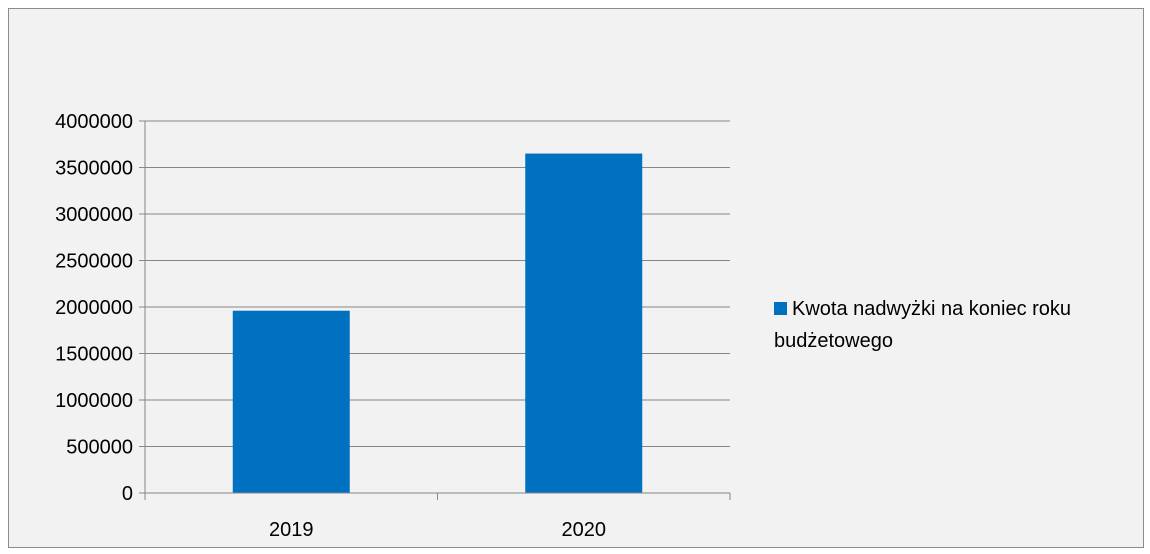 The height and width of the screenshot is (554, 1150). What do you see at coordinates (291, 401) in the screenshot?
I see `bar-2019` at bounding box center [291, 401].